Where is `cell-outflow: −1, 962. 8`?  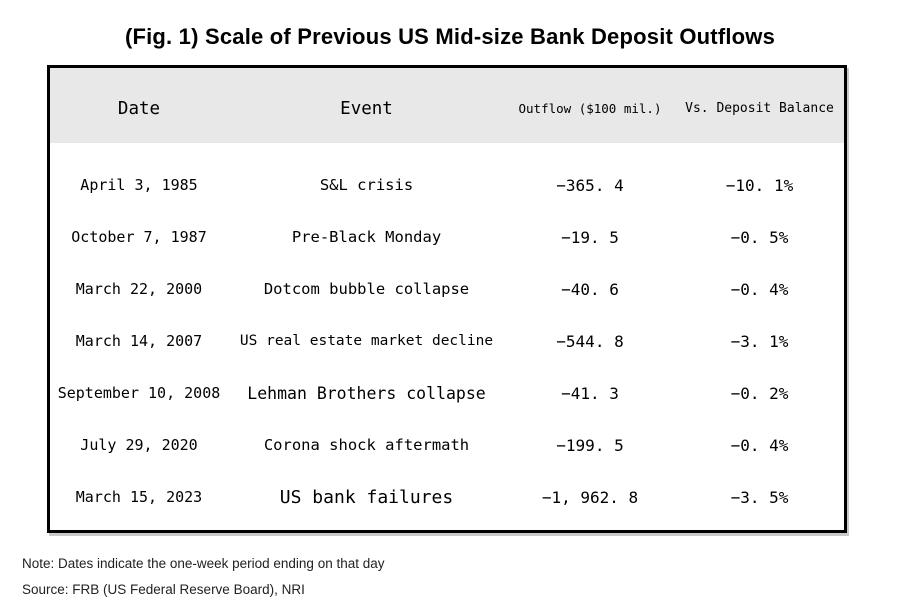 cell-outflow: −1, 962. 8 is located at coordinates (590, 497).